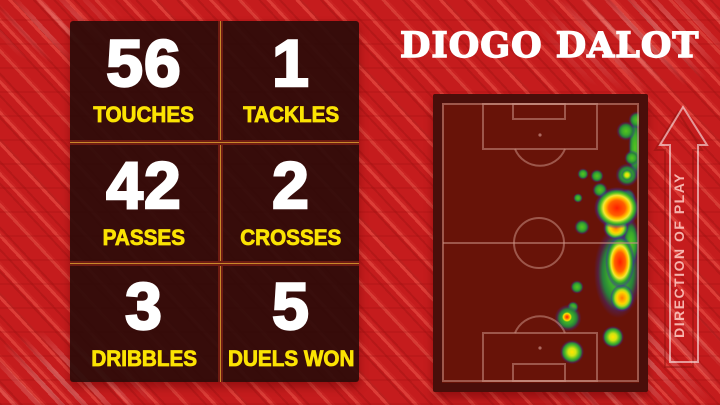 The height and width of the screenshot is (405, 720). I want to click on goal-area-top, so click(539, 111).